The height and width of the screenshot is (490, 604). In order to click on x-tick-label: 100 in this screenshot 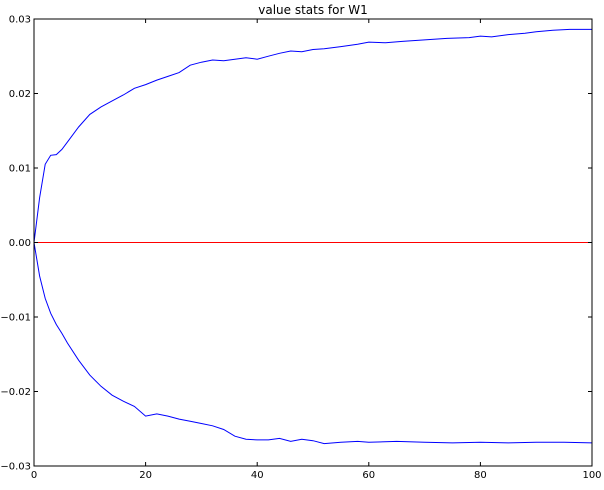, I will do `click(591, 475)`.